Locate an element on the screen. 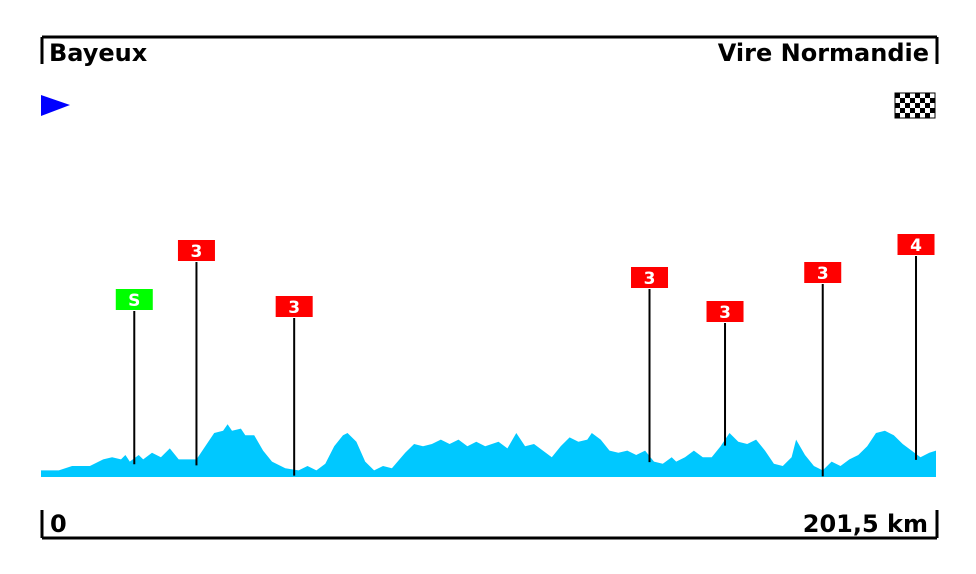 This screenshot has height=574, width=976. end-km-label: 201,5 km is located at coordinates (865, 524).